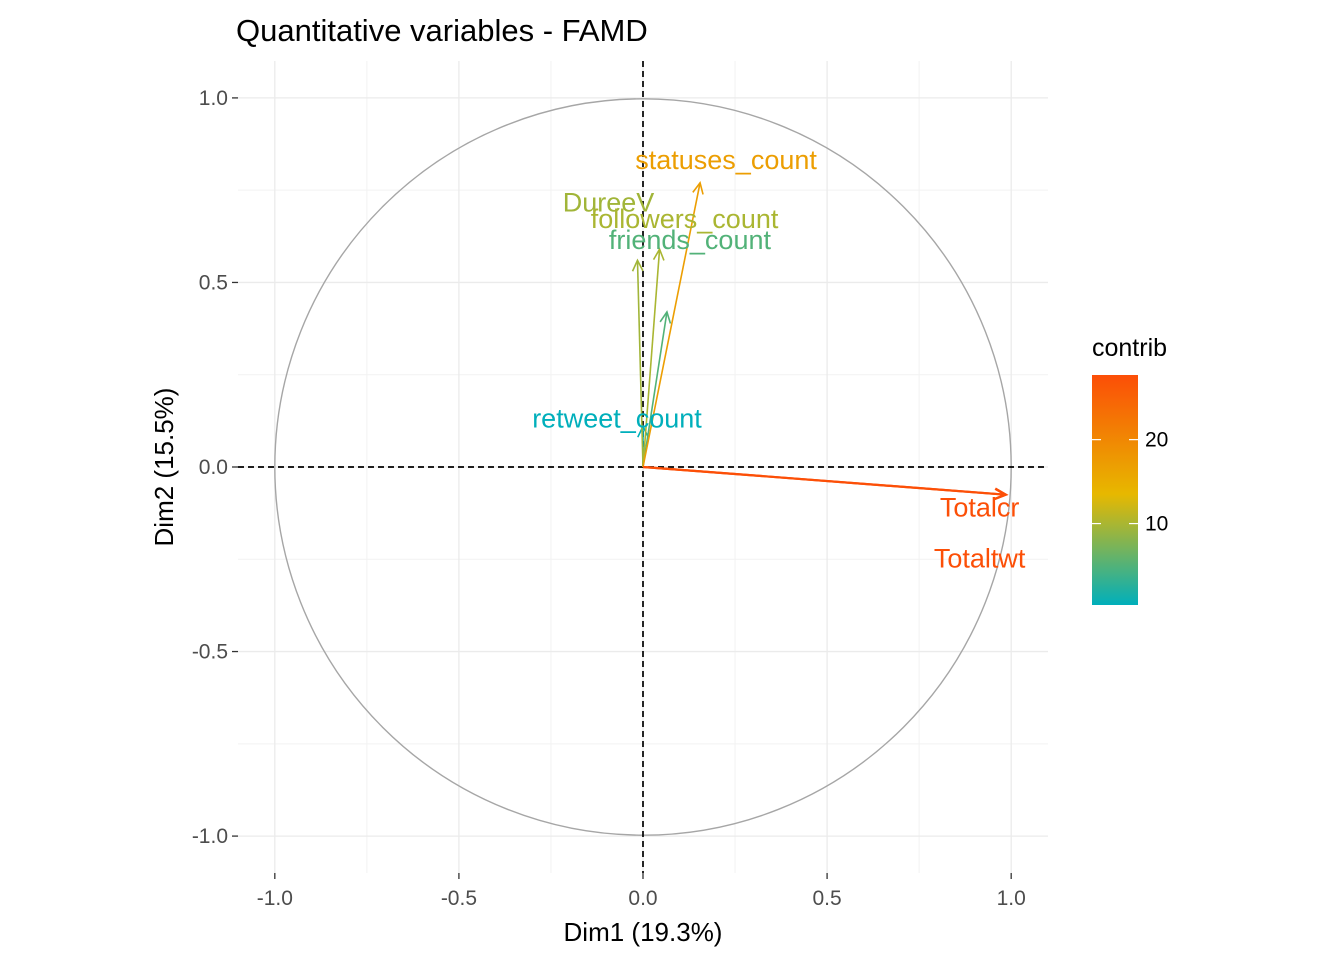 The width and height of the screenshot is (1344, 960). I want to click on y-tick-label: -1.0, so click(210, 836).